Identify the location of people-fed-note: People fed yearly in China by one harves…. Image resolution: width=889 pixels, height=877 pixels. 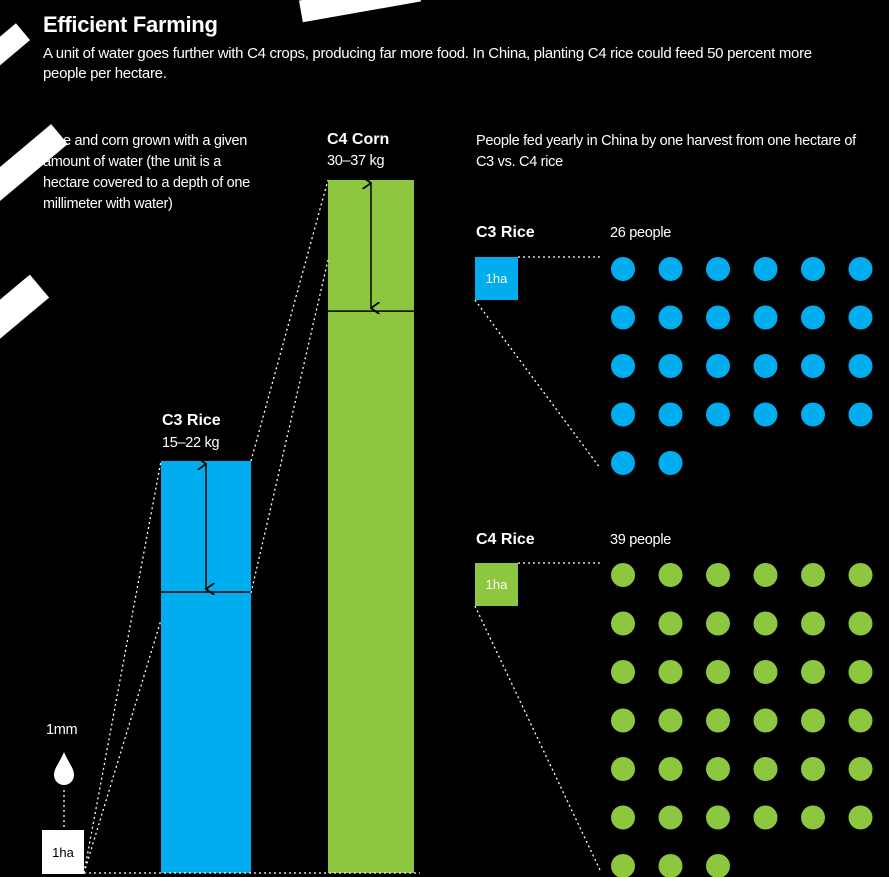
(666, 151).